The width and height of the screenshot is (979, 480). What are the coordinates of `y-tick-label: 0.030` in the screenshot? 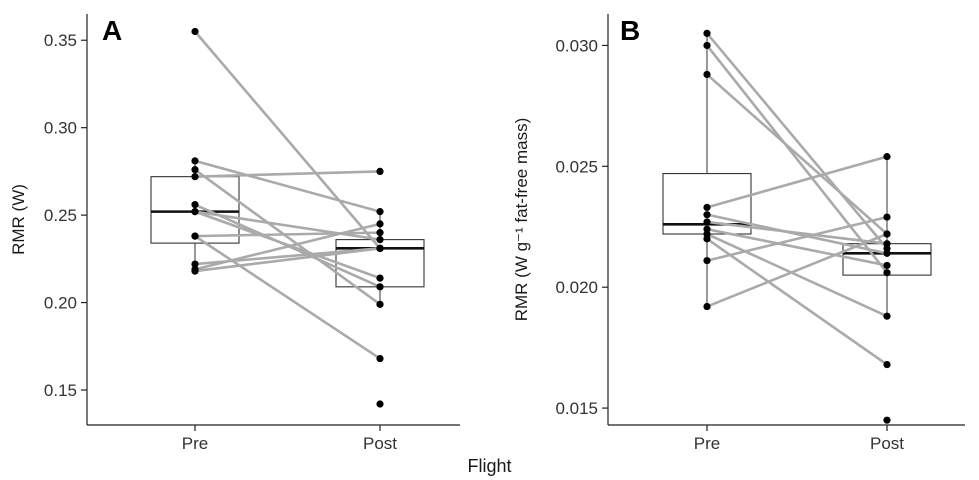 It's located at (576, 45).